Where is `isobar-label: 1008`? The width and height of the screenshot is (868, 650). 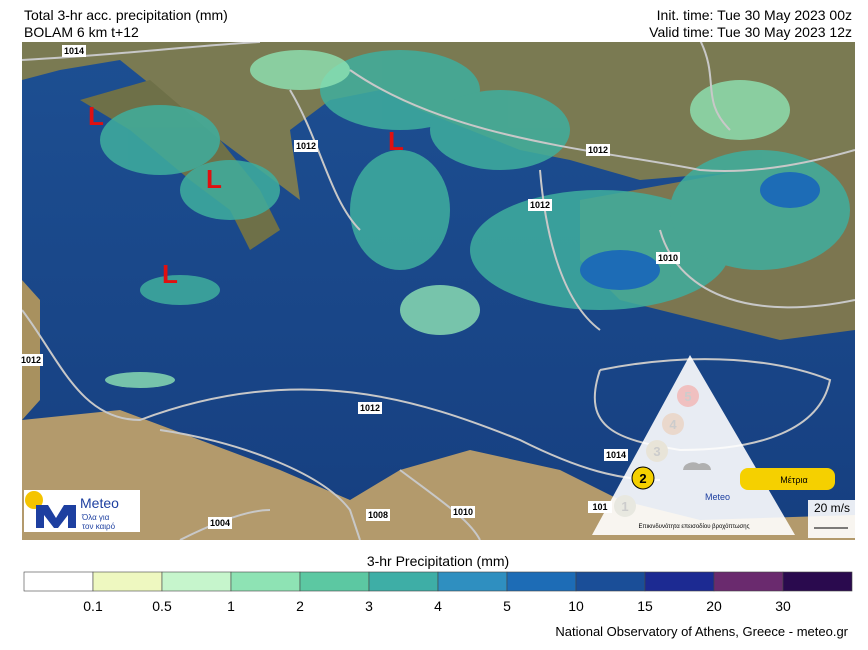 isobar-label: 1008 is located at coordinates (378, 515).